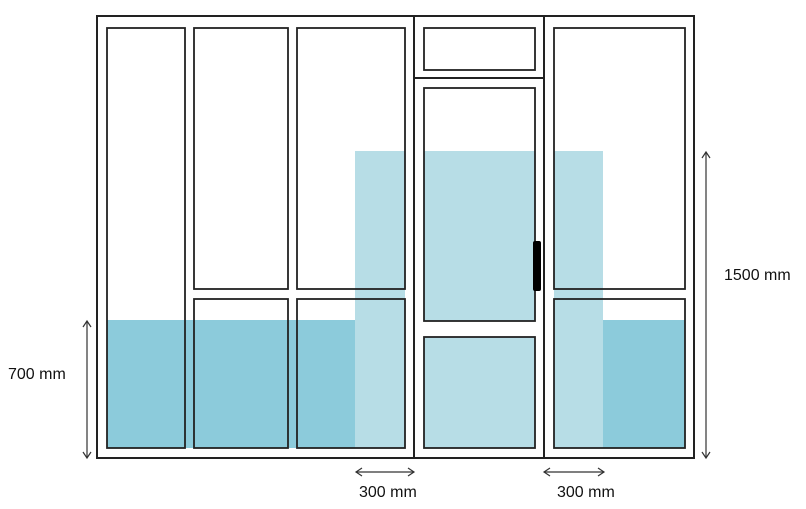  What do you see at coordinates (351, 373) in the screenshot?
I see `pane-col3-bottom` at bounding box center [351, 373].